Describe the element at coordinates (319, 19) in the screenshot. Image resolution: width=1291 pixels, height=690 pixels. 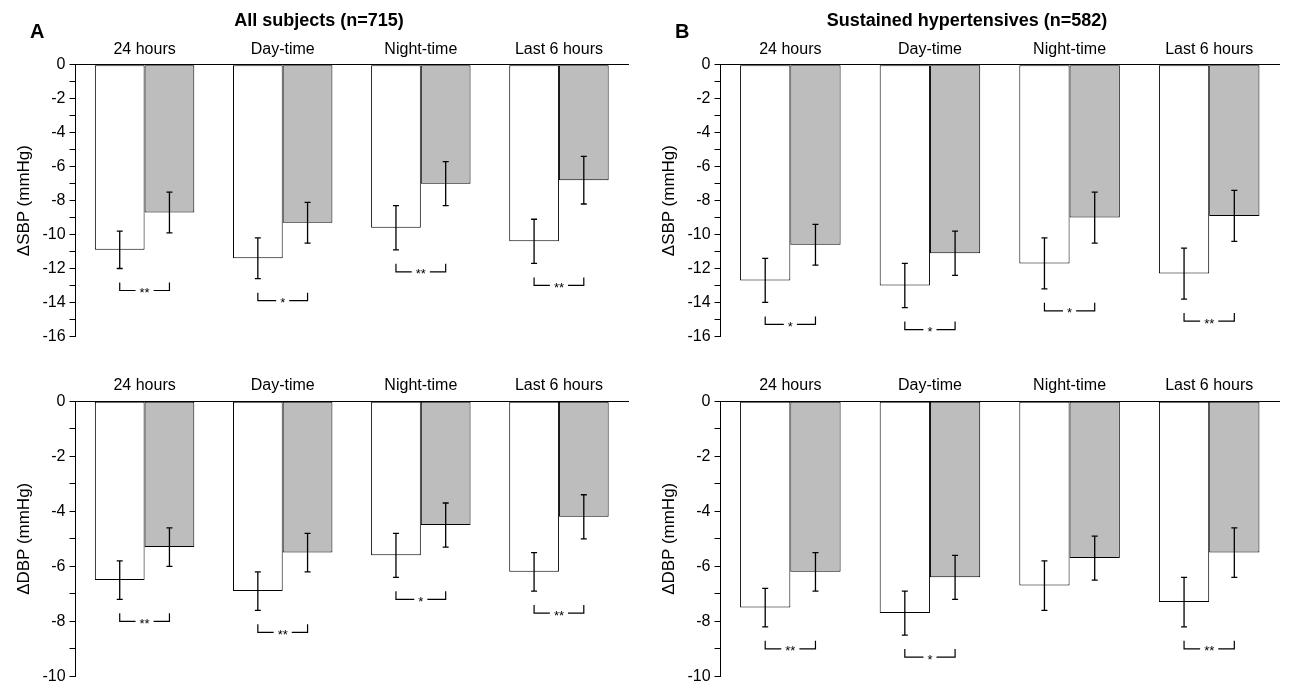
I see `chart-title: All subjects (n=715)` at that location.